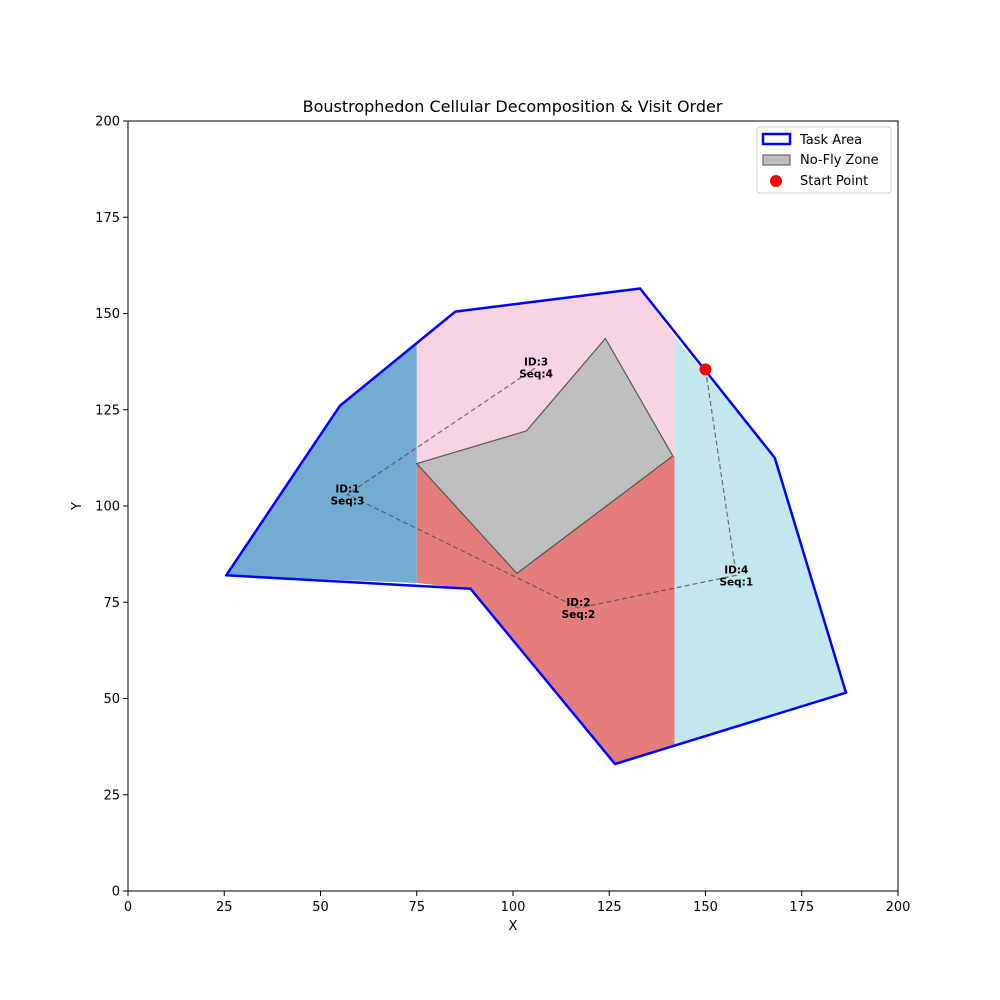 This screenshot has width=1000, height=1000. Describe the element at coordinates (348, 501) in the screenshot. I see `cell-1-seq-label: Seq:3` at that location.